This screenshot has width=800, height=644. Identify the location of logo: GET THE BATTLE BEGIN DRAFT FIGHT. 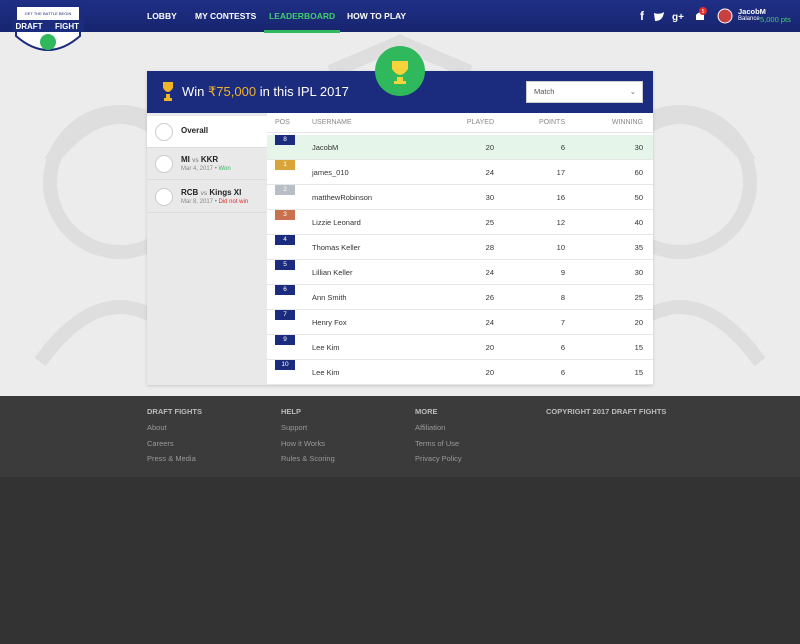
(48, 31).